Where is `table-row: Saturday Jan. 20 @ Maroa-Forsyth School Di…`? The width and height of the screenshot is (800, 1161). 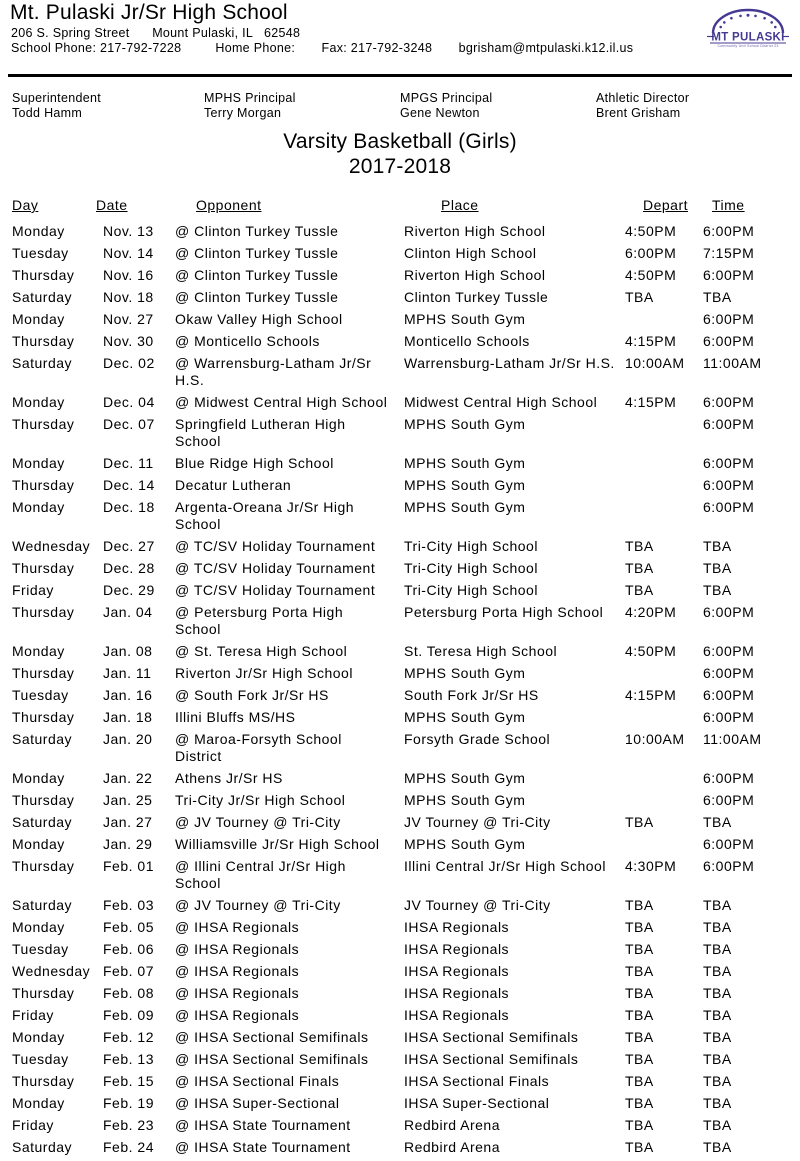
table-row: Saturday Jan. 20 @ Maroa-Forsyth School Di… is located at coordinates (406, 750).